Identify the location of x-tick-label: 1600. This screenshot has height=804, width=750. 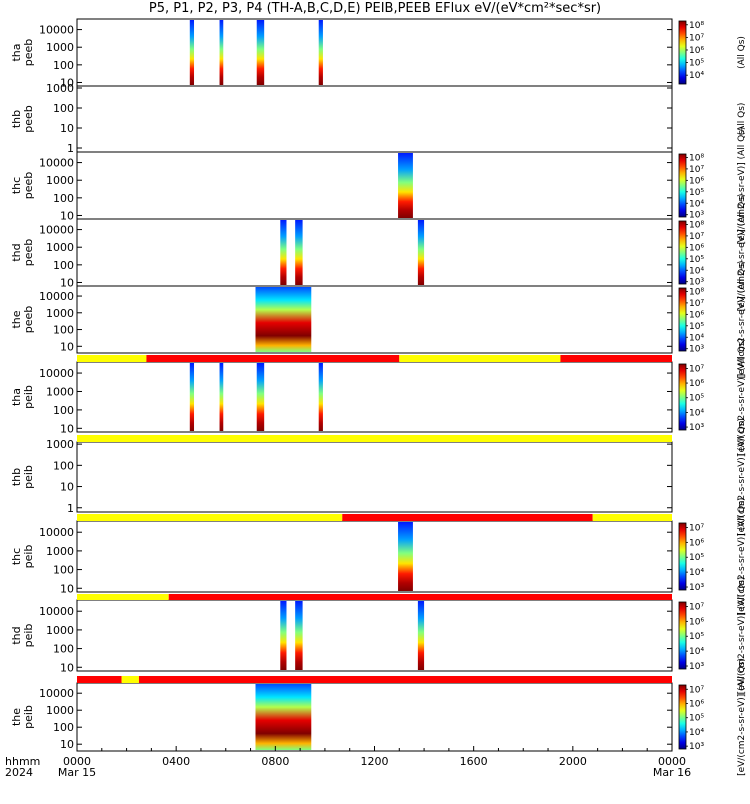
(474, 761).